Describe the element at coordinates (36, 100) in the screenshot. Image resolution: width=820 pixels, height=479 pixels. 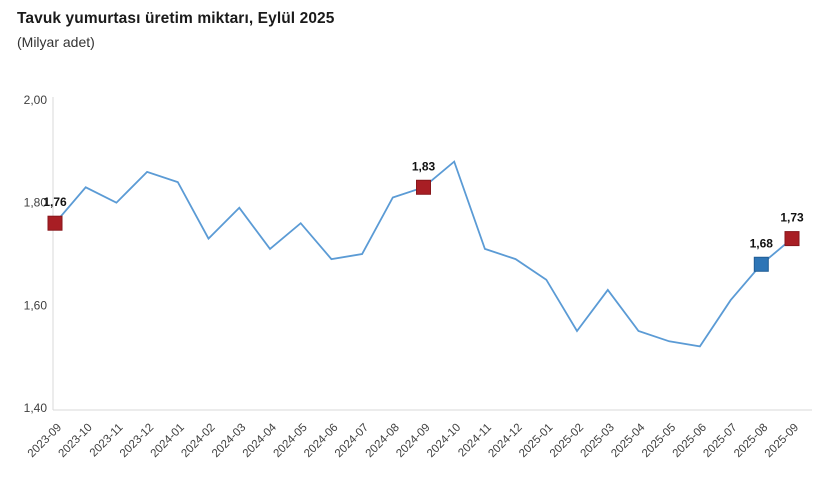
I see `y-tick-label: 2,00` at that location.